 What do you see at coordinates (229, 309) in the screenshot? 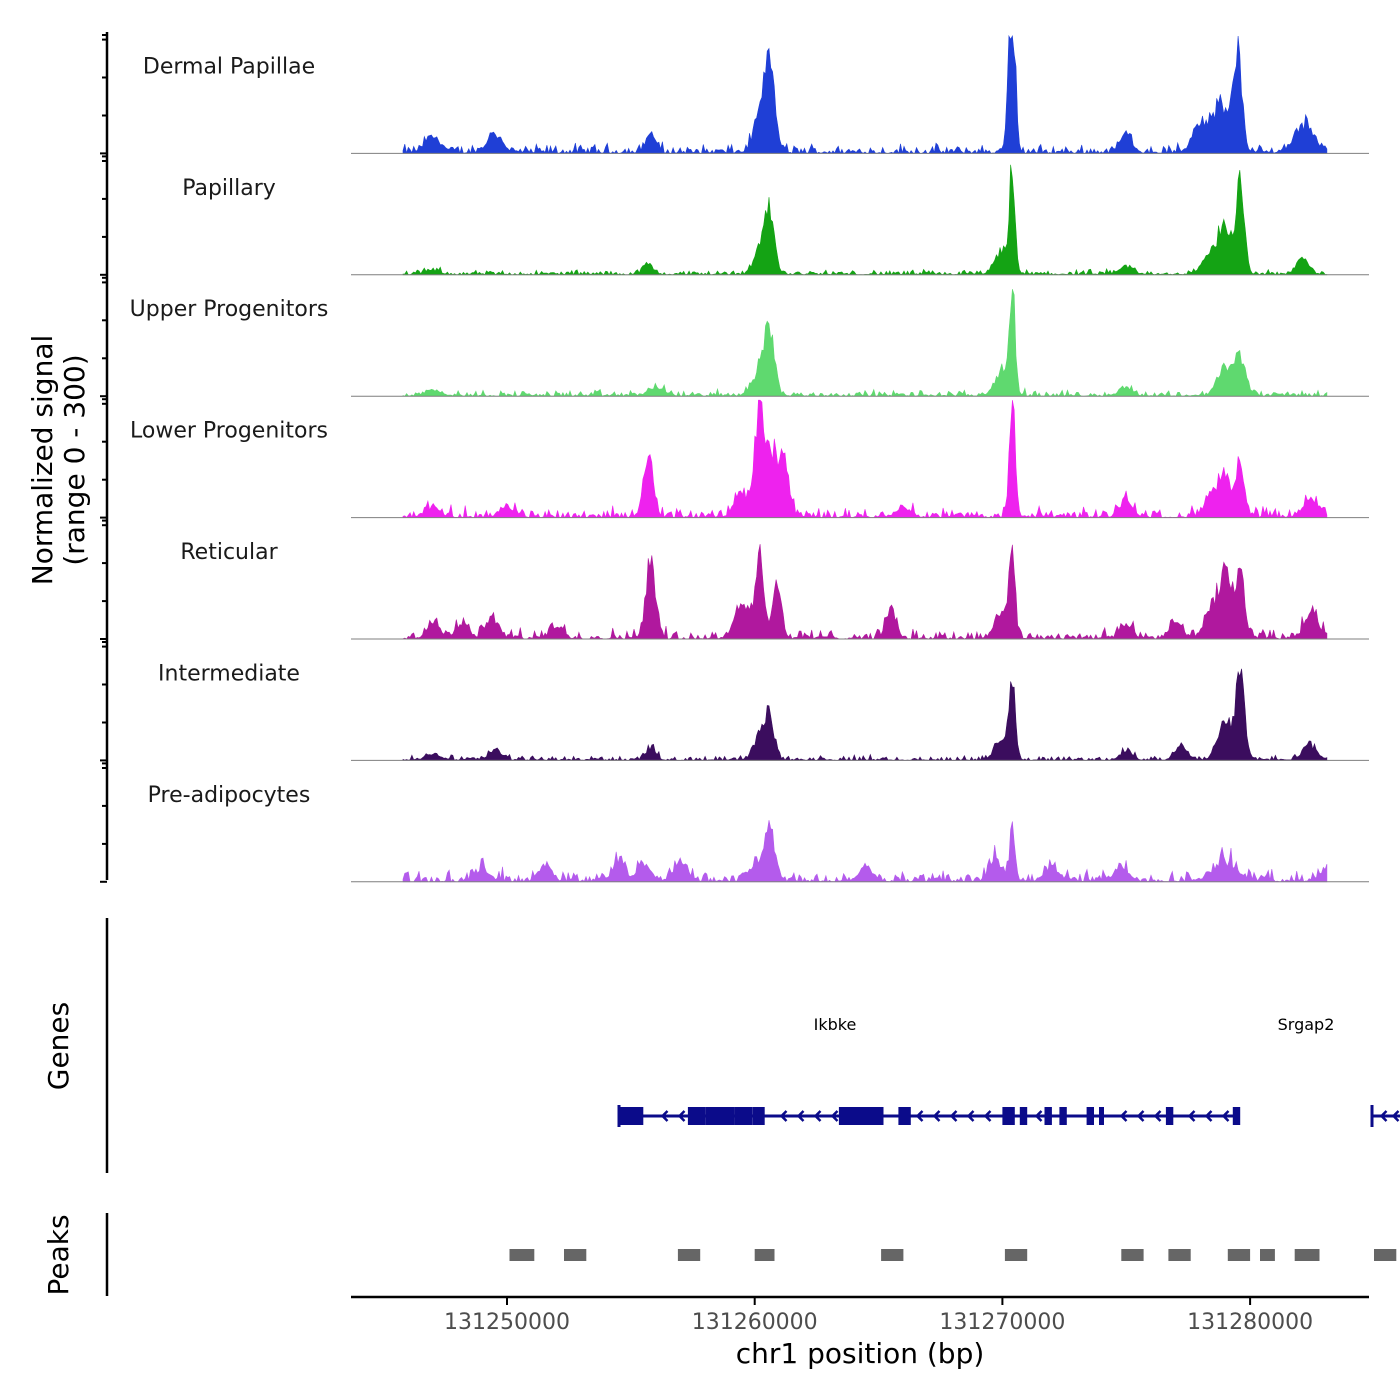
I see `track-label: Upper Progenitors` at bounding box center [229, 309].